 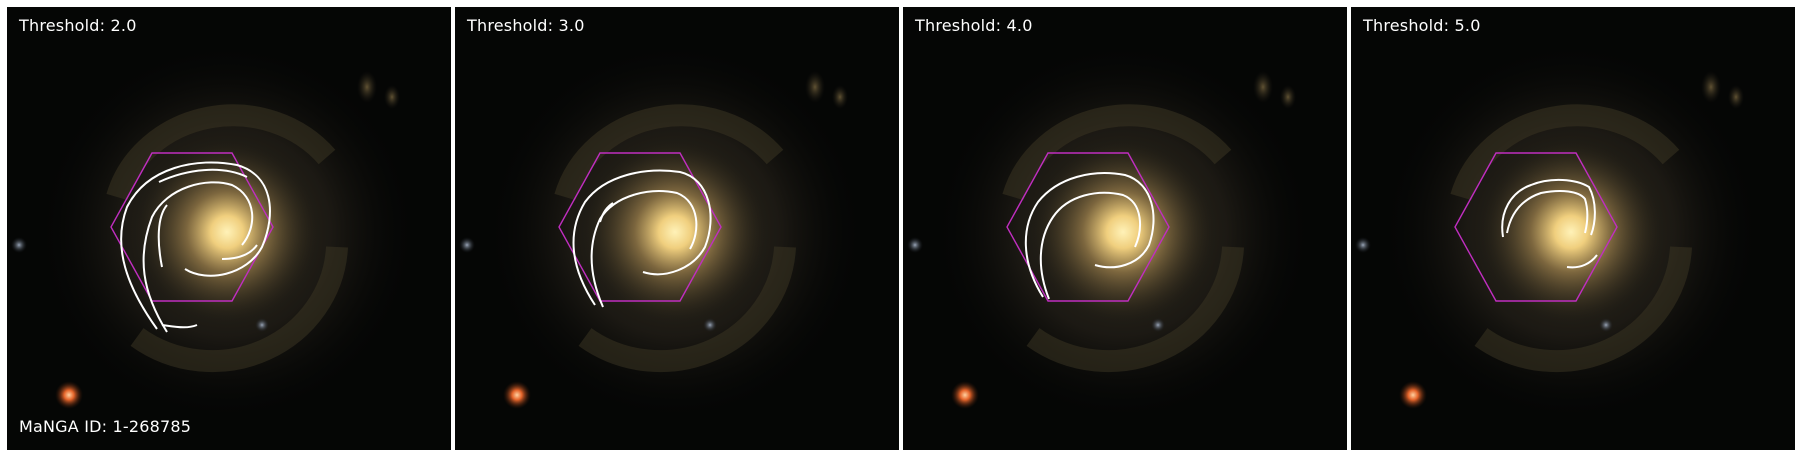 What do you see at coordinates (105, 426) in the screenshot?
I see `manga-id-label: MaNGA ID: 1-268785` at bounding box center [105, 426].